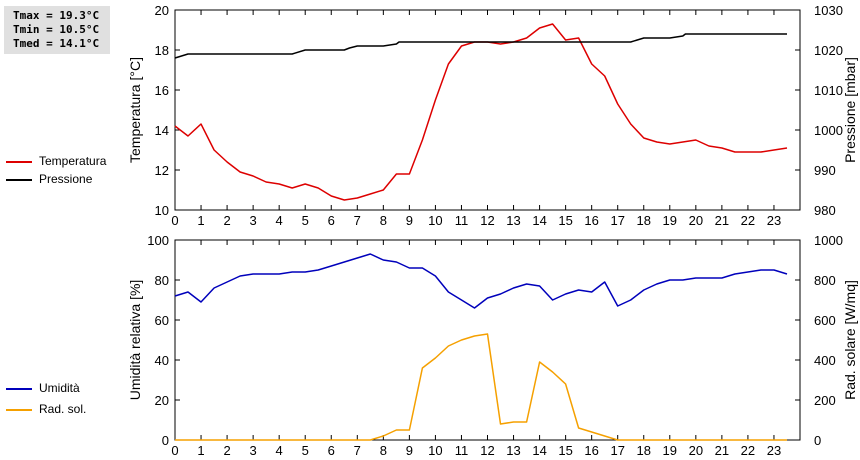 This screenshot has width=860, height=460. Describe the element at coordinates (825, 210) in the screenshot. I see `y2-tick-label: 980` at that location.